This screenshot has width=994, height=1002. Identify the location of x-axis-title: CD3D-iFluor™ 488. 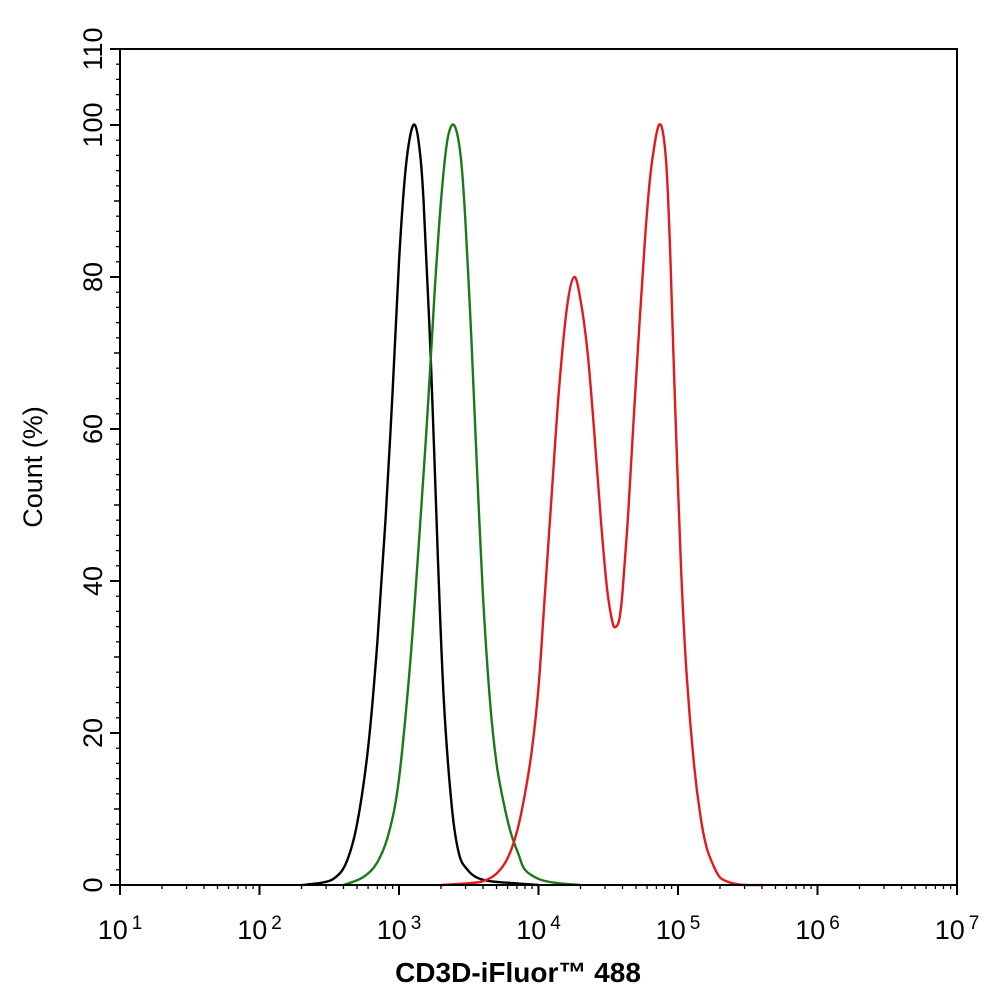
(518, 972).